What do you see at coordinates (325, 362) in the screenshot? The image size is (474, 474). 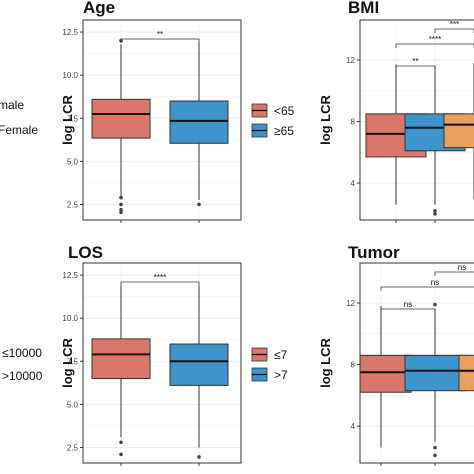 I see `tumor-y-axis-label: log LCR` at bounding box center [325, 362].